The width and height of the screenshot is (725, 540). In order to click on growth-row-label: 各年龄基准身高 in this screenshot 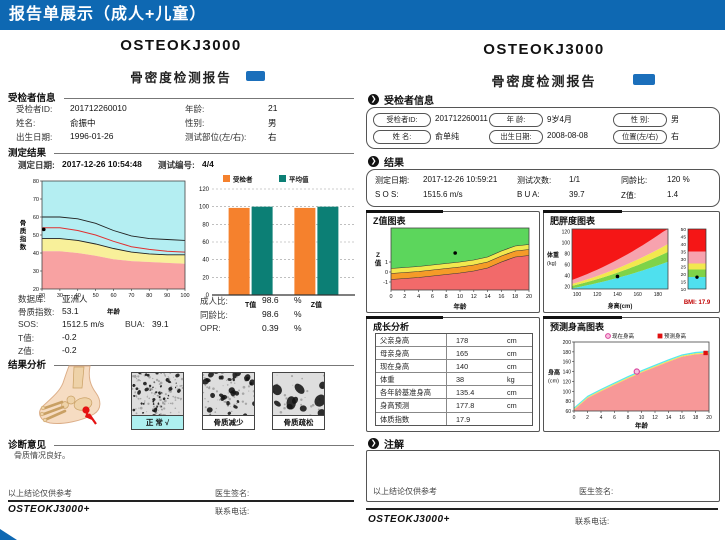, I will do `click(406, 393)`.